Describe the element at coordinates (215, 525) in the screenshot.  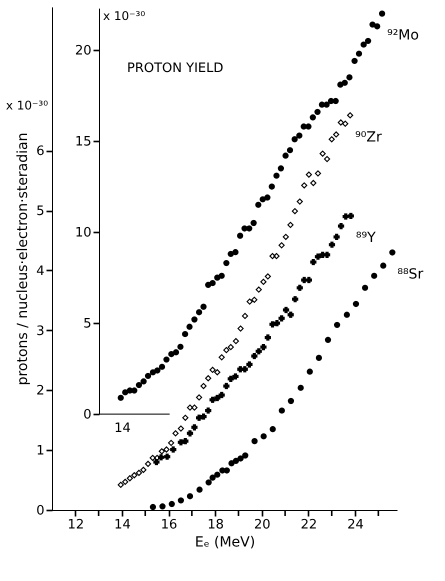
I see `x-tick-label: 18` at that location.